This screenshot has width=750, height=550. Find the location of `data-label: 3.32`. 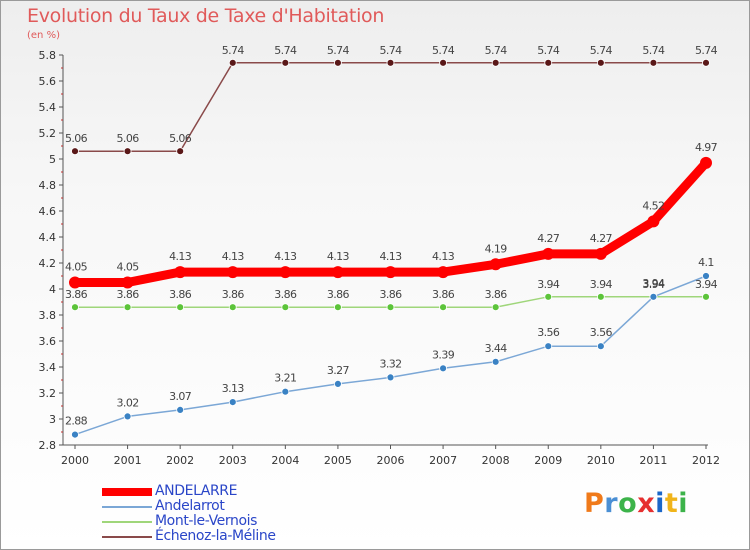

data-label: 3.32 is located at coordinates (390, 363).